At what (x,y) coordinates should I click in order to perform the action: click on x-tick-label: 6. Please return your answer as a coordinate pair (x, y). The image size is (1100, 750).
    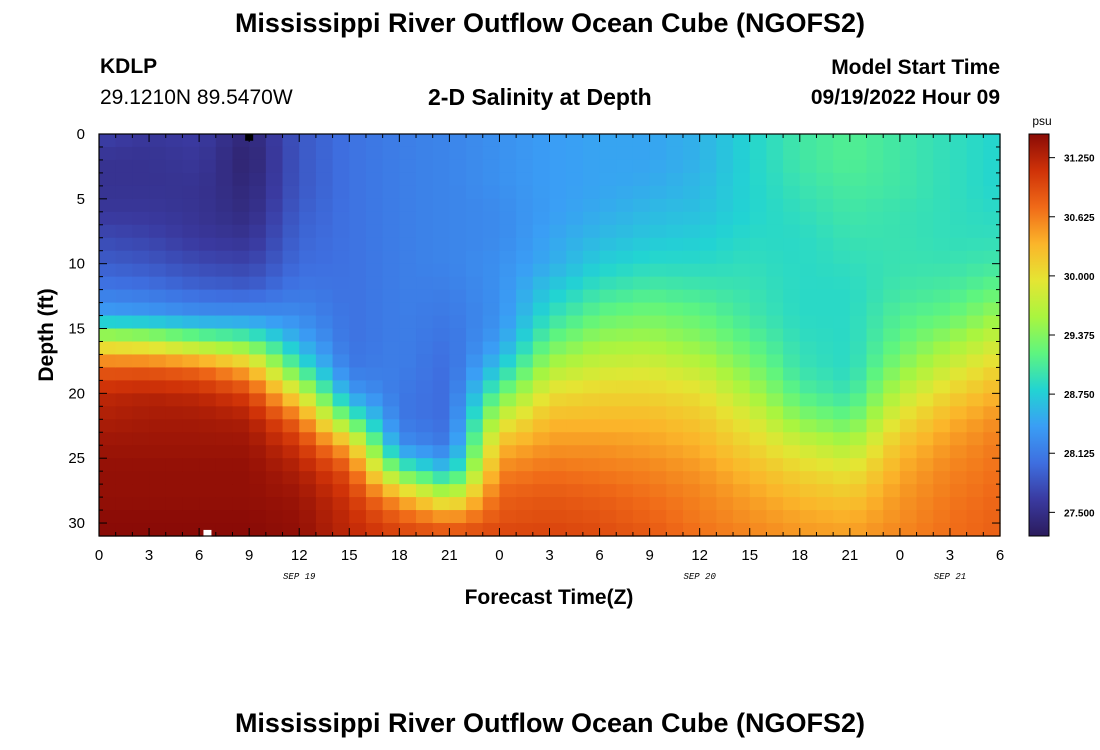
    Looking at the image, I should click on (599, 555).